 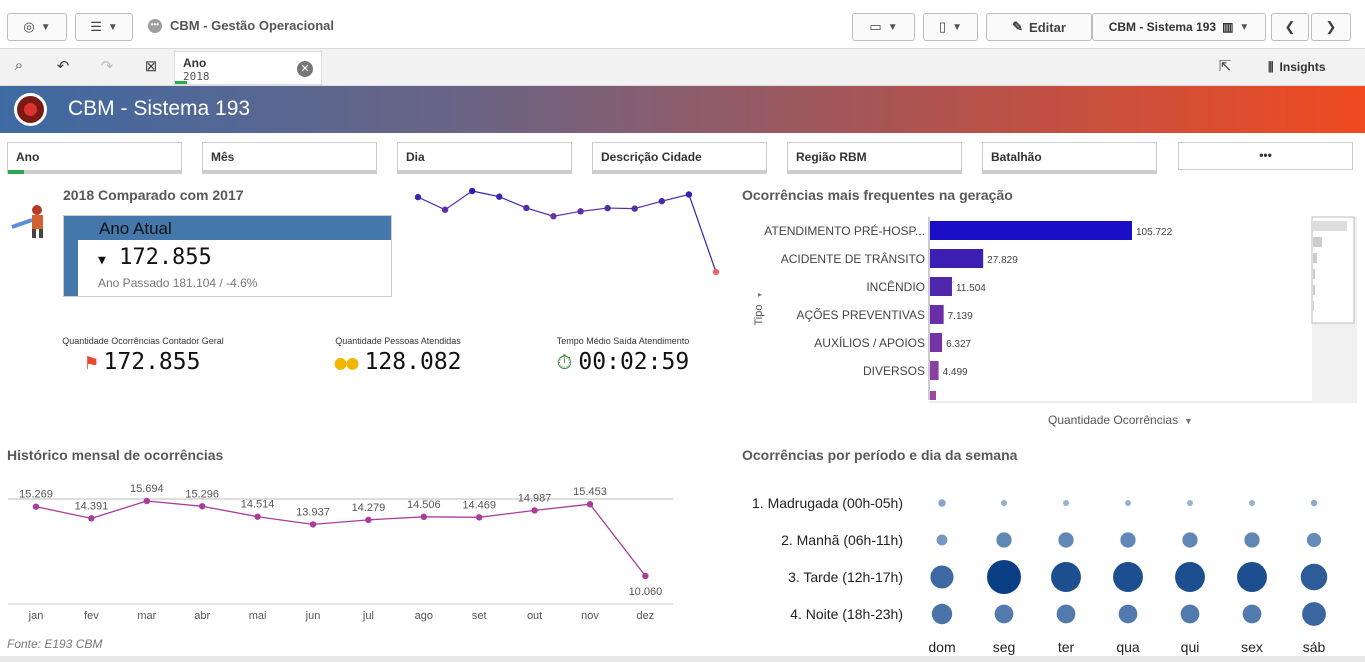 I want to click on filter-3: Descrição Cidade, so click(x=679, y=158).